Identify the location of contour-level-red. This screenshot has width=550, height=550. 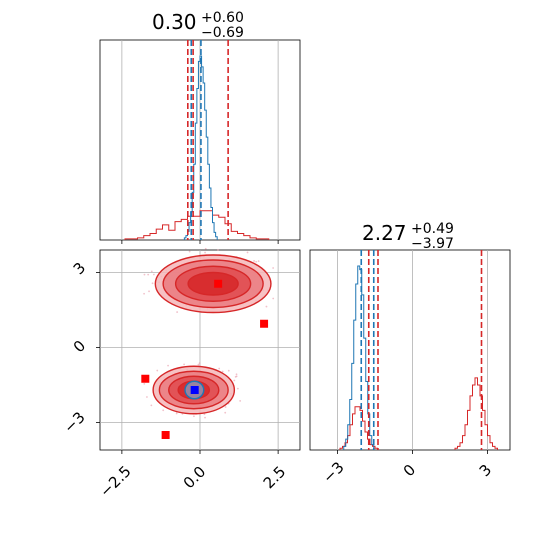
(213, 283).